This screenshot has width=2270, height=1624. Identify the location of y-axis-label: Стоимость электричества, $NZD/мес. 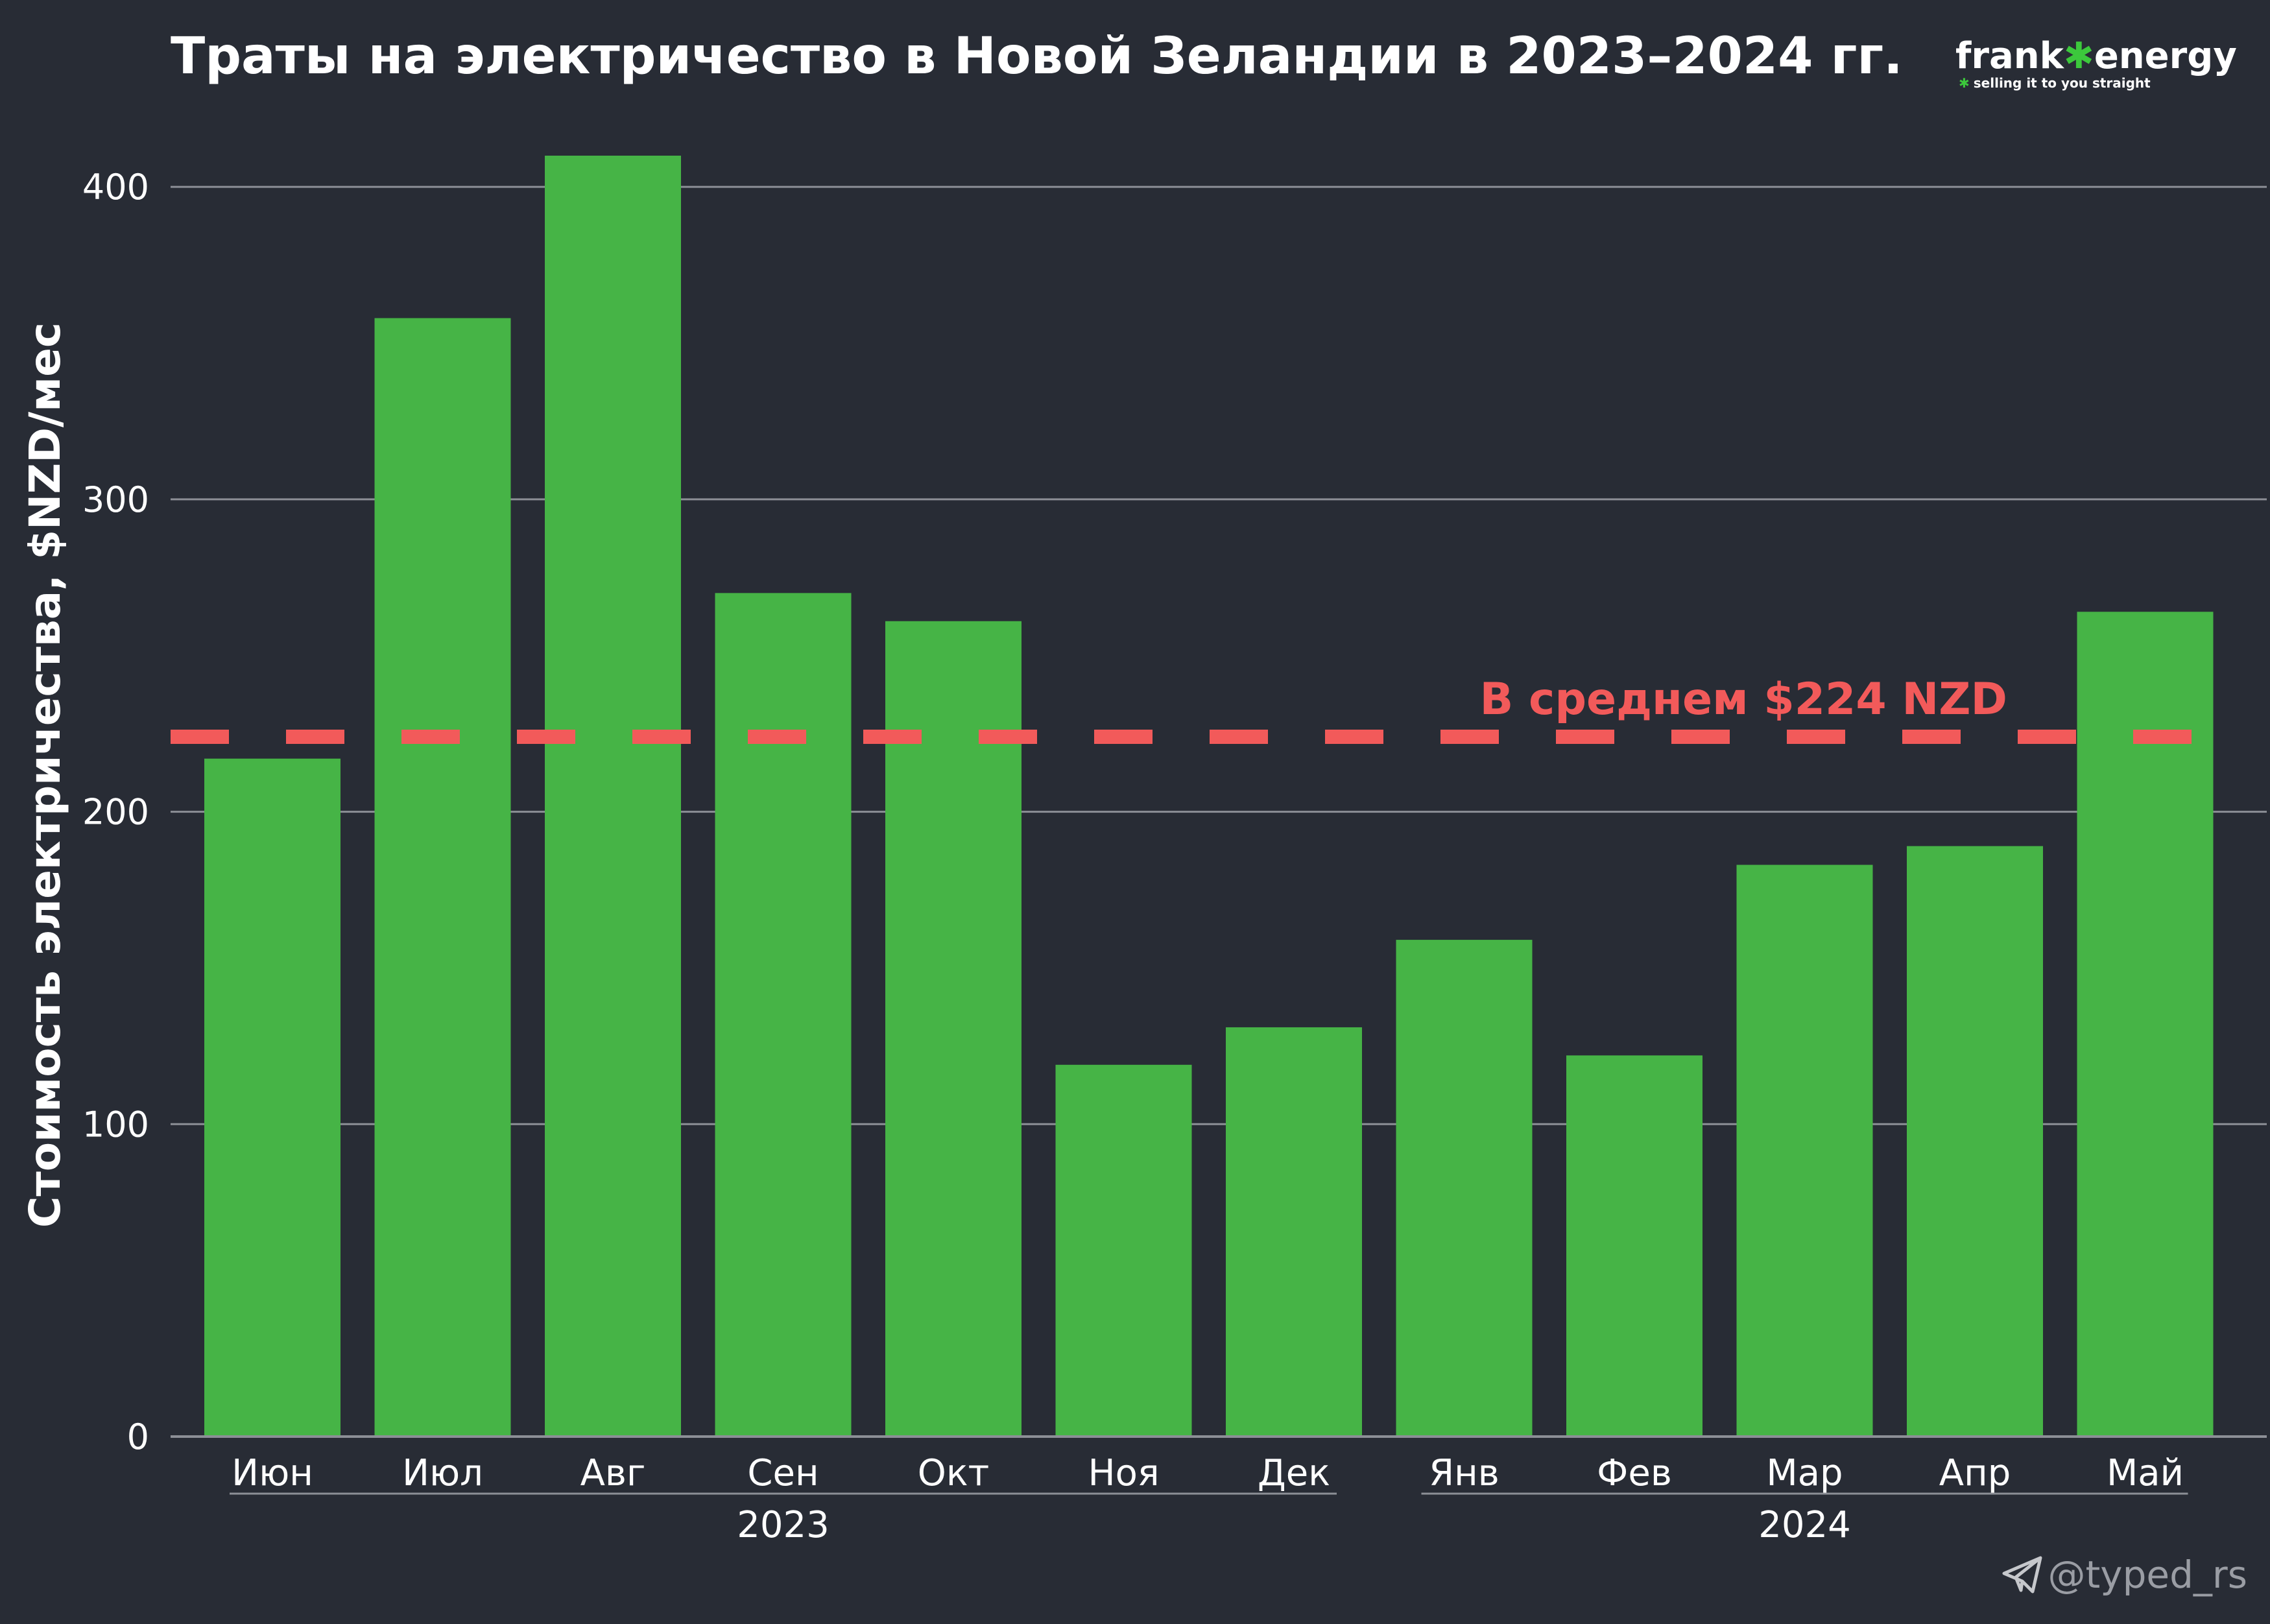
(45, 775).